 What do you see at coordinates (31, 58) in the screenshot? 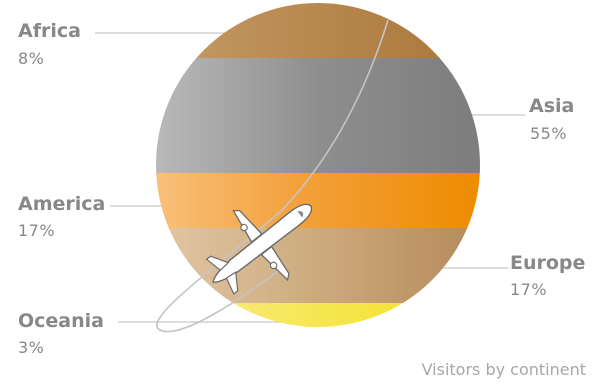
I see `value-africa: 8%` at bounding box center [31, 58].